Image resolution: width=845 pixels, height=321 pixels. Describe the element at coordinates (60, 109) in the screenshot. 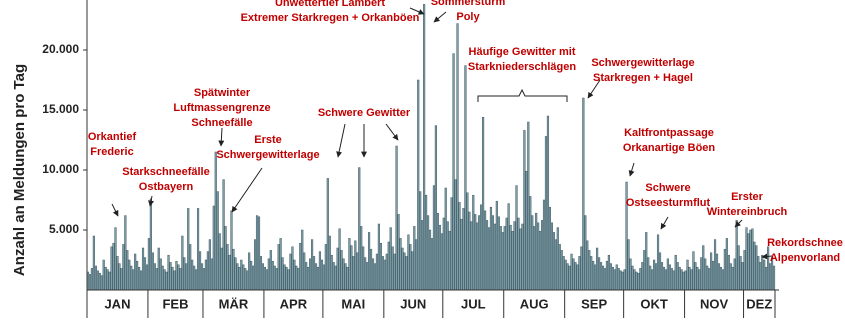

I see `y-tick-label: 15.000` at that location.